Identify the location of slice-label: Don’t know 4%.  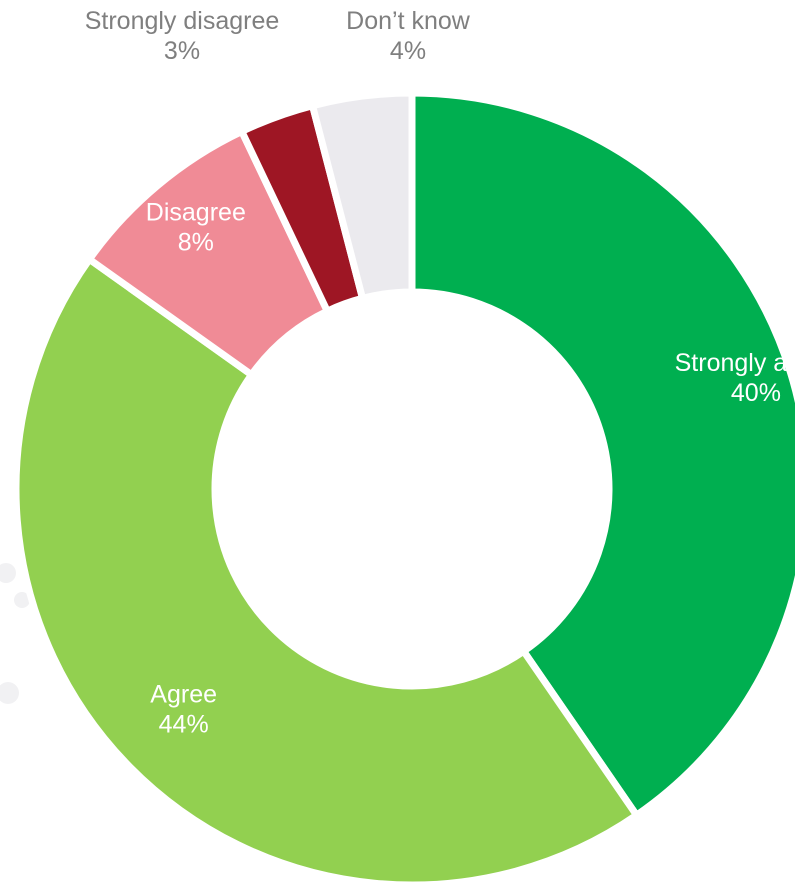
(408, 36).